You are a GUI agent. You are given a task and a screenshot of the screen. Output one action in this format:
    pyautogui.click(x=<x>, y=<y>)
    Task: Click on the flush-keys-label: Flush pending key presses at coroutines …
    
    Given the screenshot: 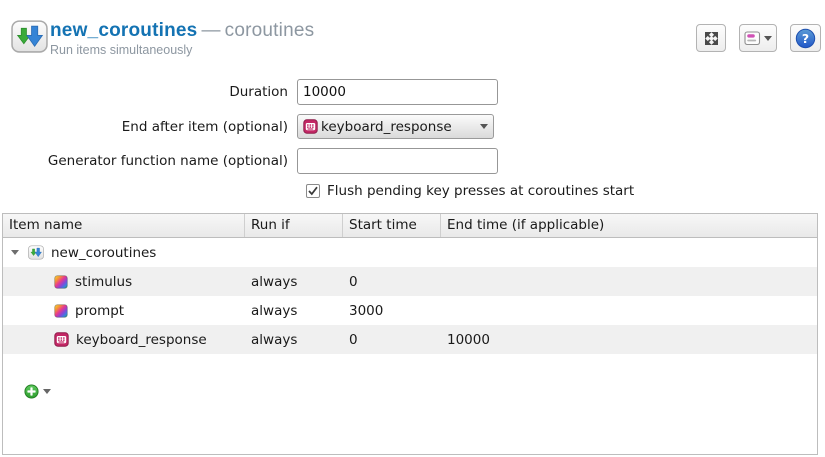 What is the action you would take?
    pyautogui.click(x=481, y=191)
    